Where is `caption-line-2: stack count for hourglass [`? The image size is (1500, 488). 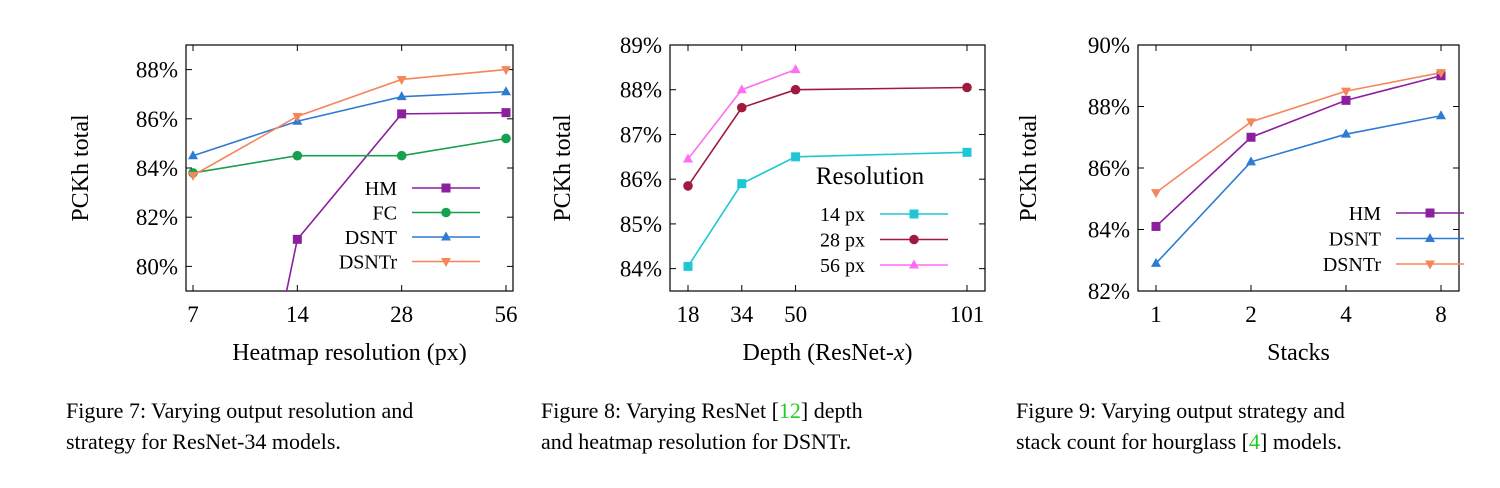
caption-line-2: stack count for hourglass [ is located at coordinates (1132, 441).